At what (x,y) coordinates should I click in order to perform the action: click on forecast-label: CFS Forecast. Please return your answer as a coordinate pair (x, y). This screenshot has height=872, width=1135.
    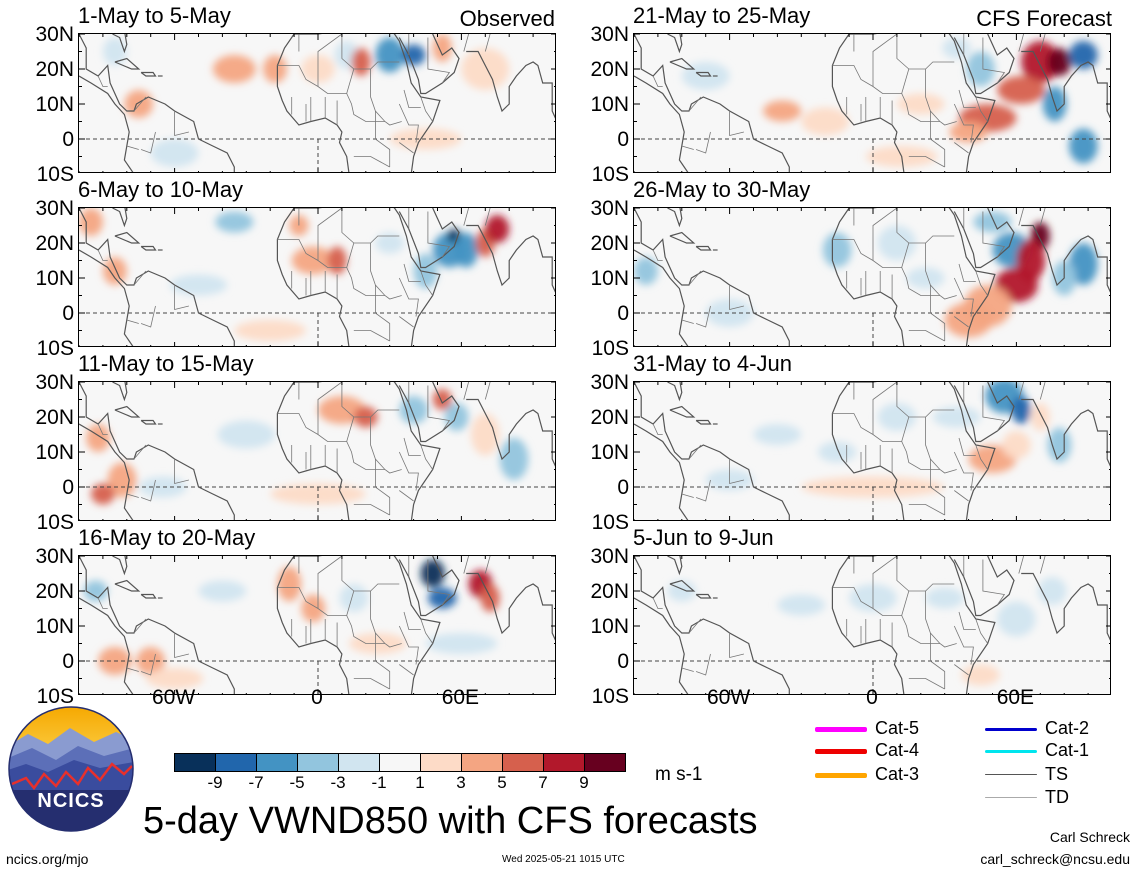
    Looking at the image, I should click on (1044, 18).